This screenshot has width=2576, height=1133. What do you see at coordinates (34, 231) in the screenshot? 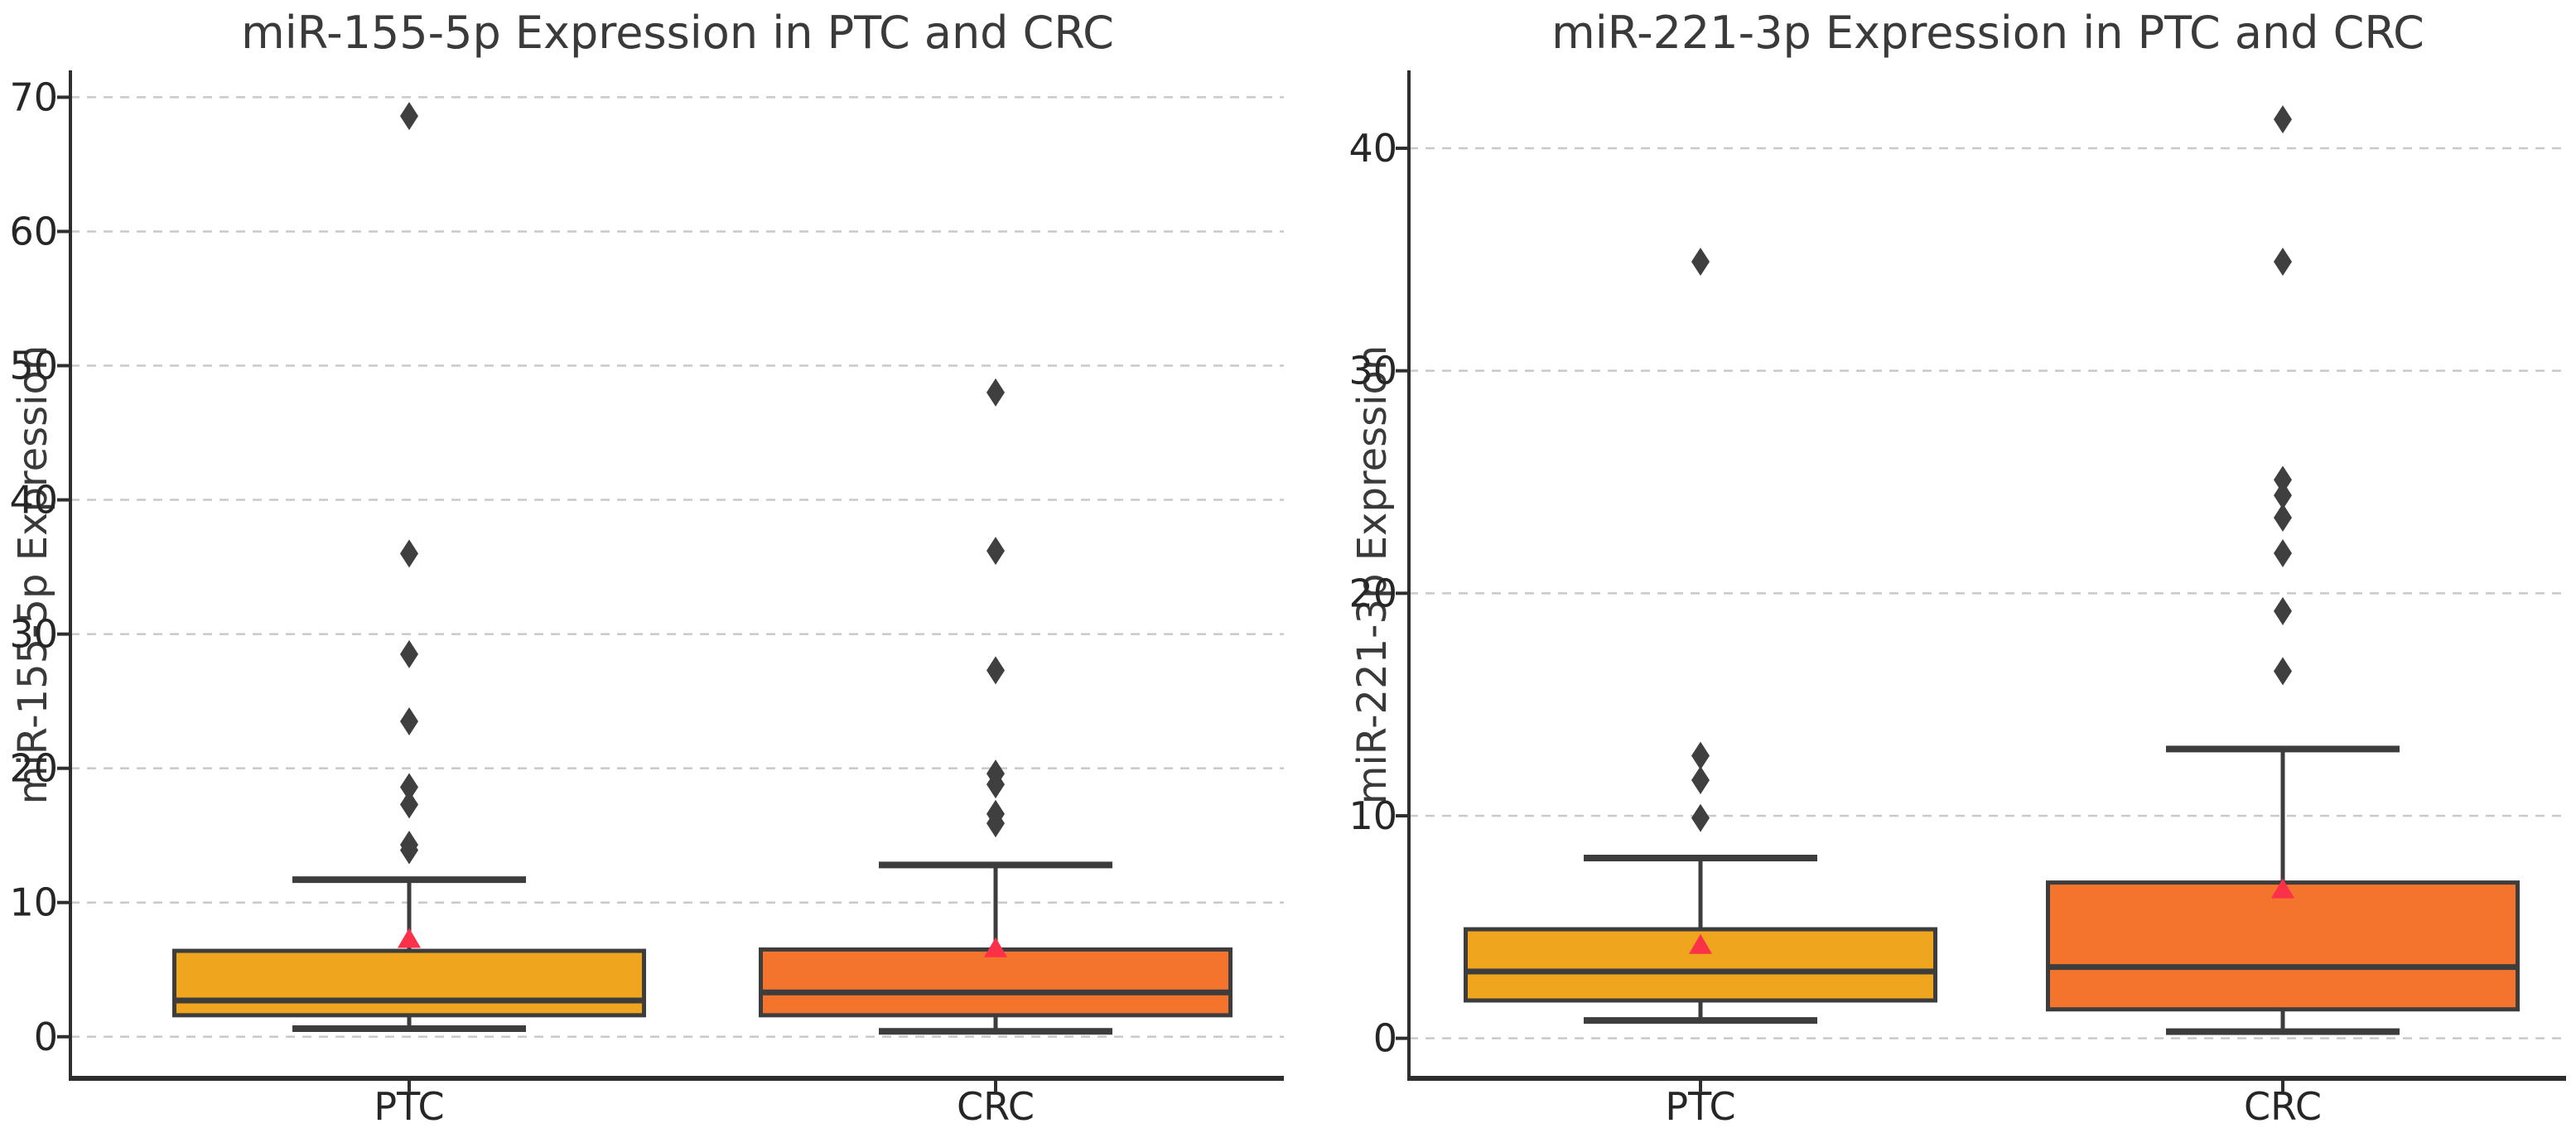
I see `y-tick-label: 60` at bounding box center [34, 231].